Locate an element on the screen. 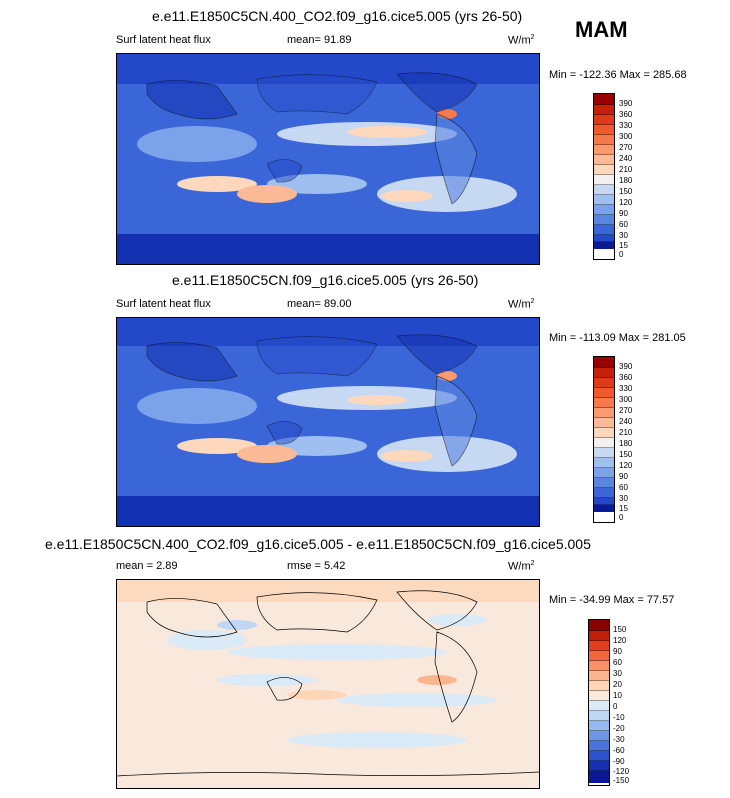 The height and width of the screenshot is (798, 730). panel1-minmax: Min = -122.36 Max = 285.68 is located at coordinates (618, 75).